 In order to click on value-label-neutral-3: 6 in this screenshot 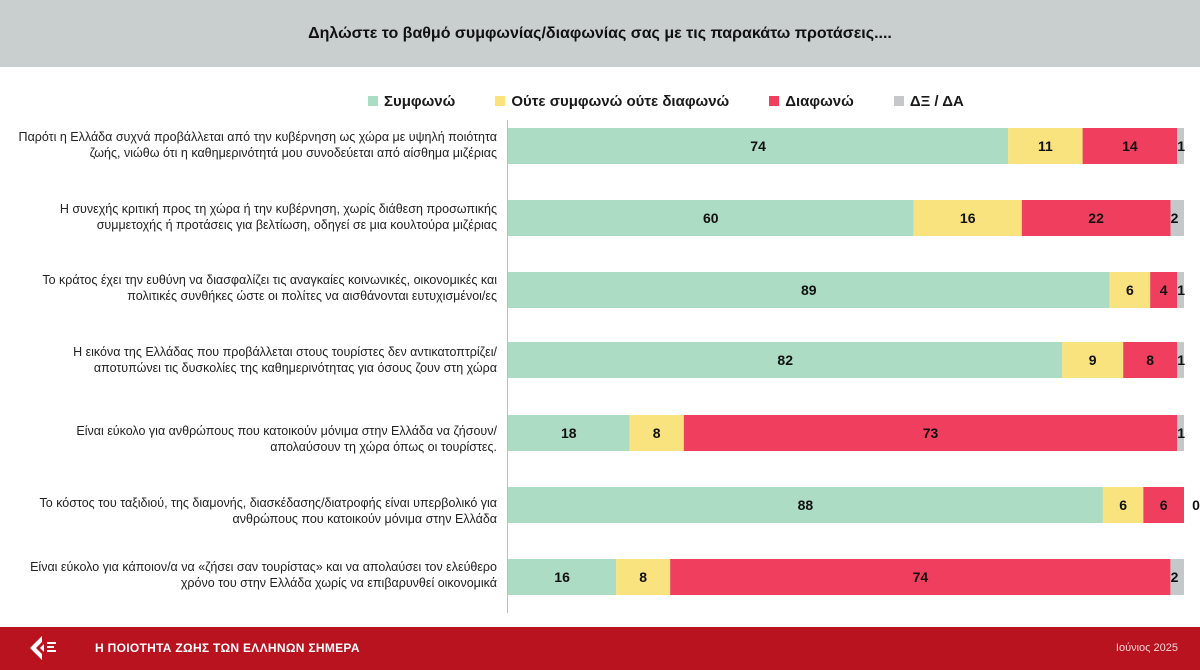, I will do `click(1130, 290)`.